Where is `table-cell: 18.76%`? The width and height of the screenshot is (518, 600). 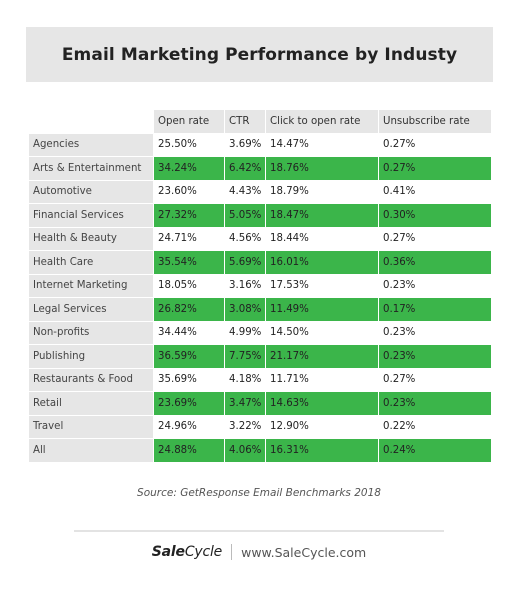
table-cell: 18.76% is located at coordinates (322, 168).